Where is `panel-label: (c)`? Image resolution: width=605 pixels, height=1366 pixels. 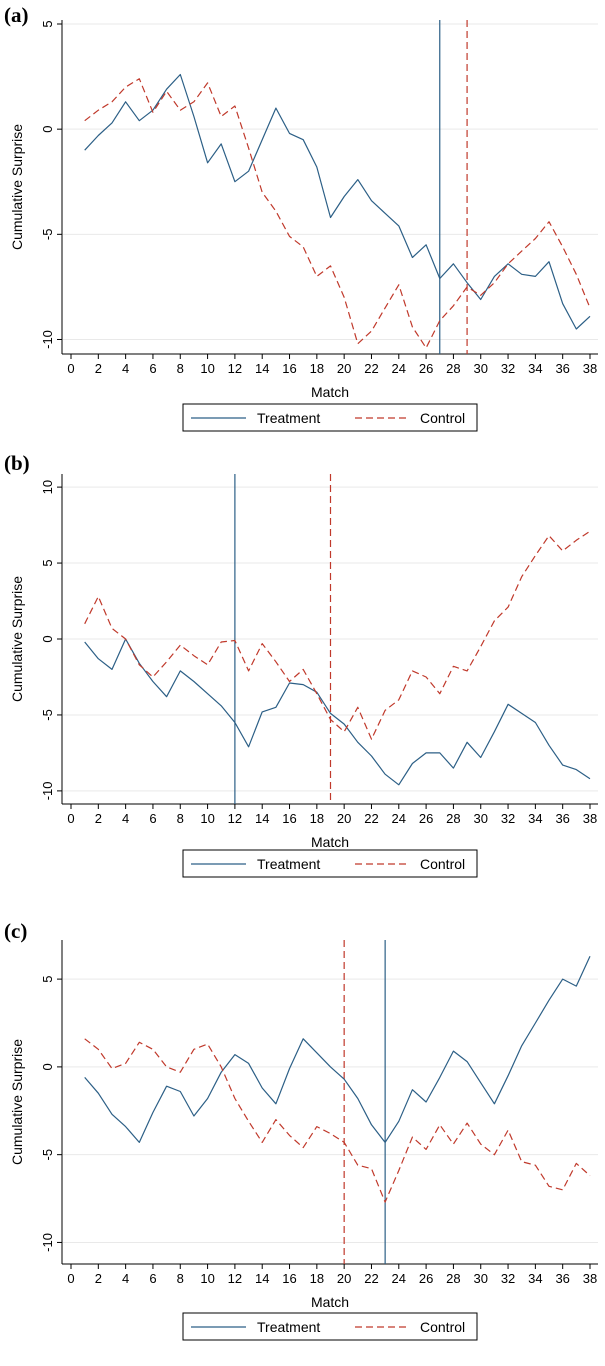 panel-label: (c) is located at coordinates (15, 931).